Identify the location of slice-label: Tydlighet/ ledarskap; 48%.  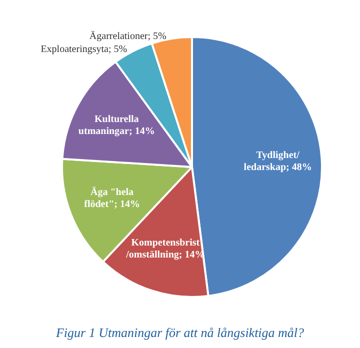
(278, 162).